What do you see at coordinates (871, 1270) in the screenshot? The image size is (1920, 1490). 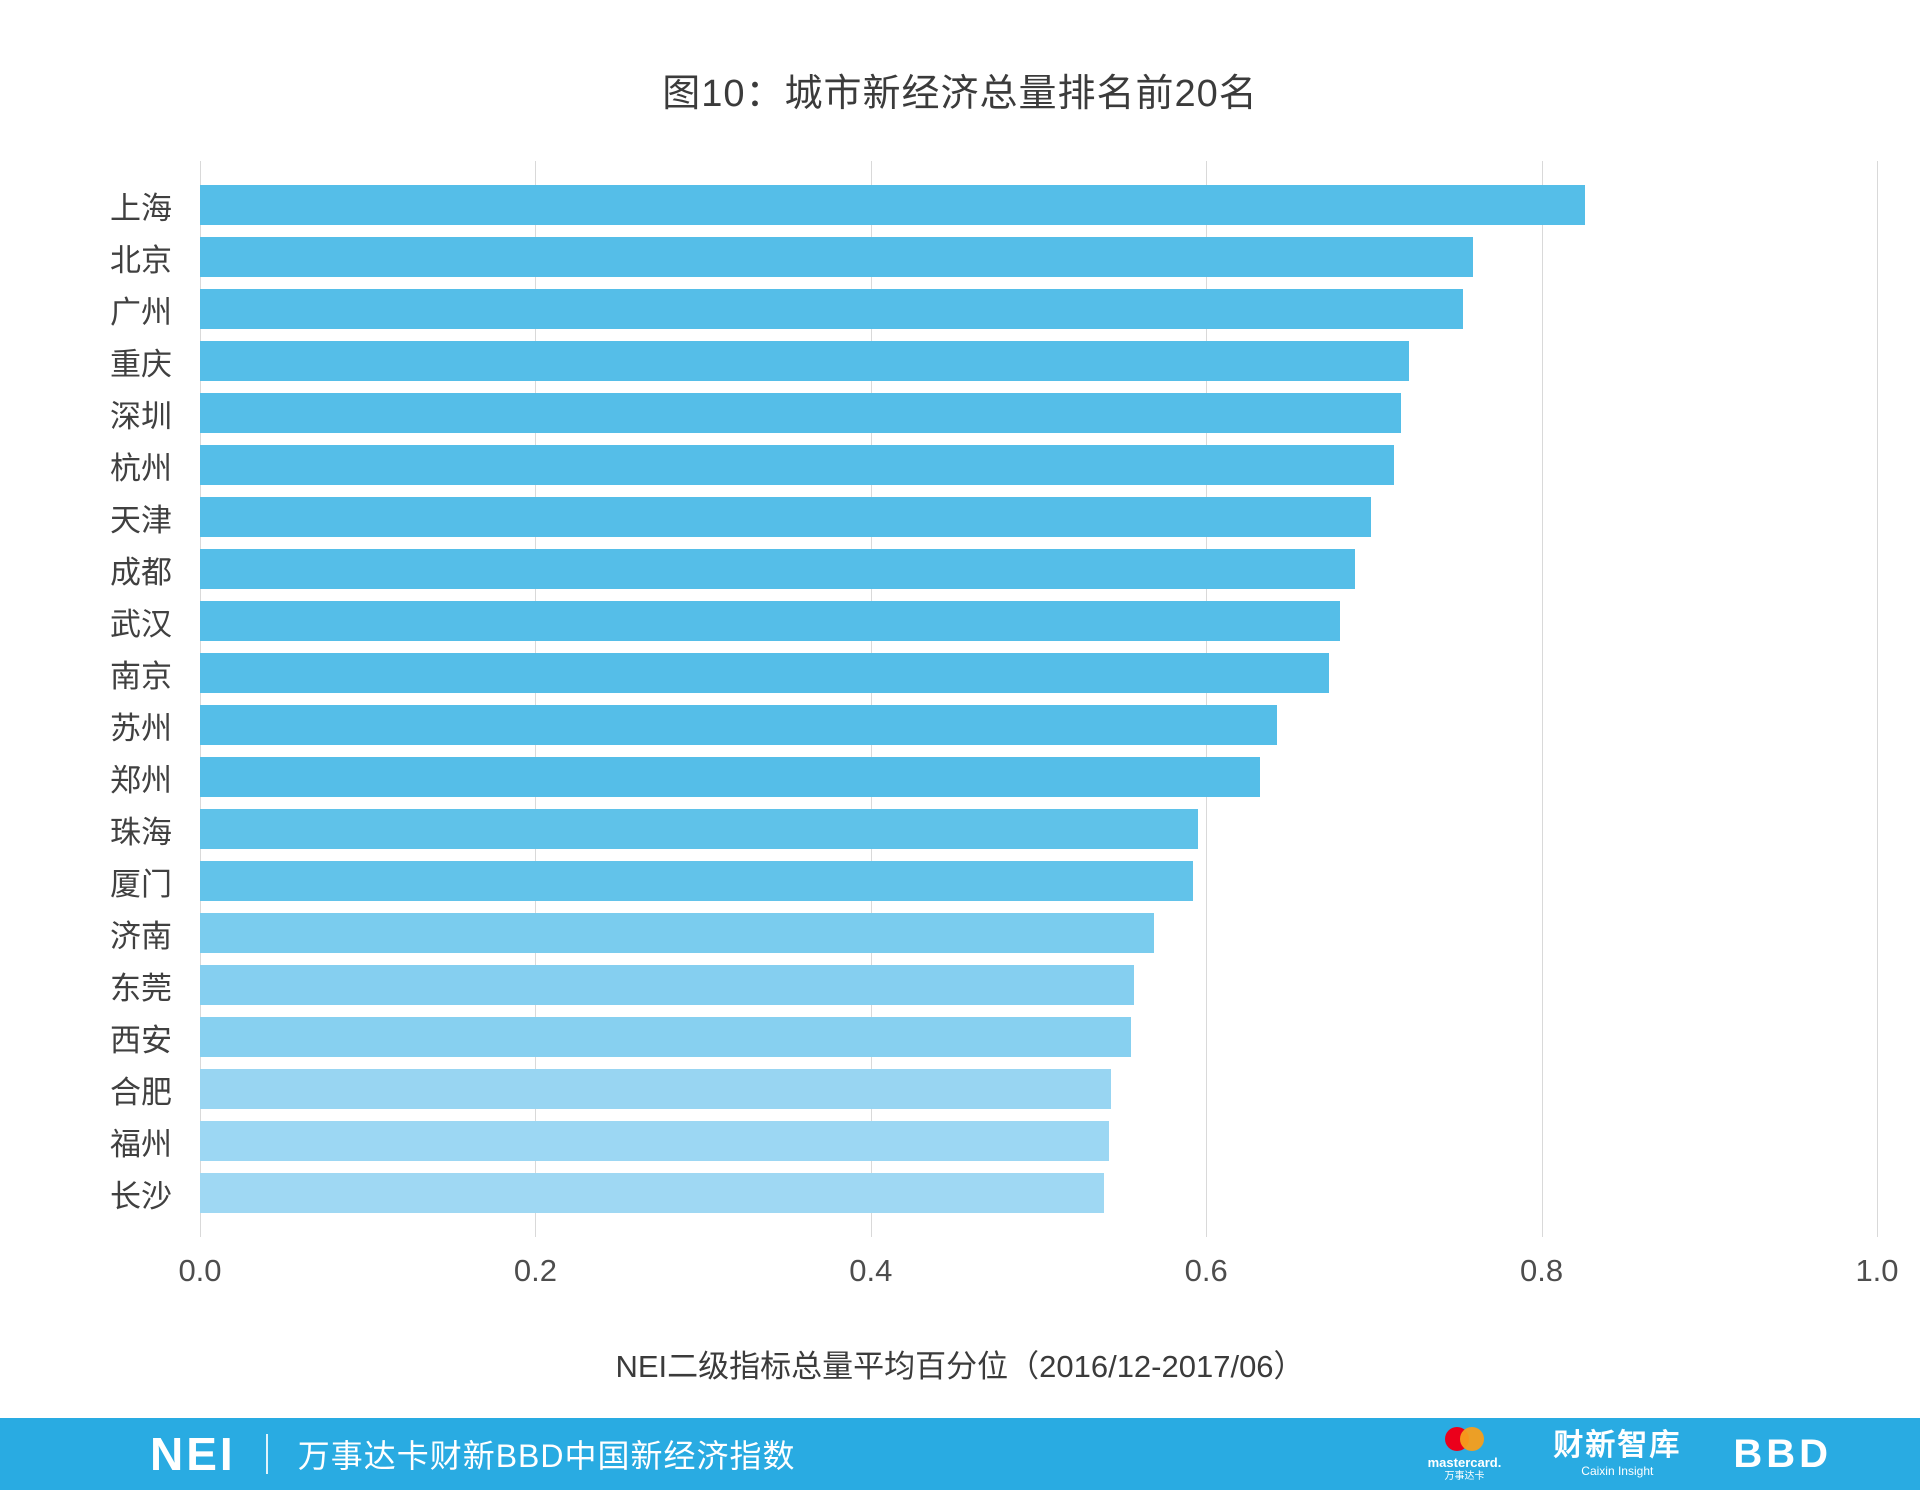 I see `x-tick-label: 0.4` at bounding box center [871, 1270].